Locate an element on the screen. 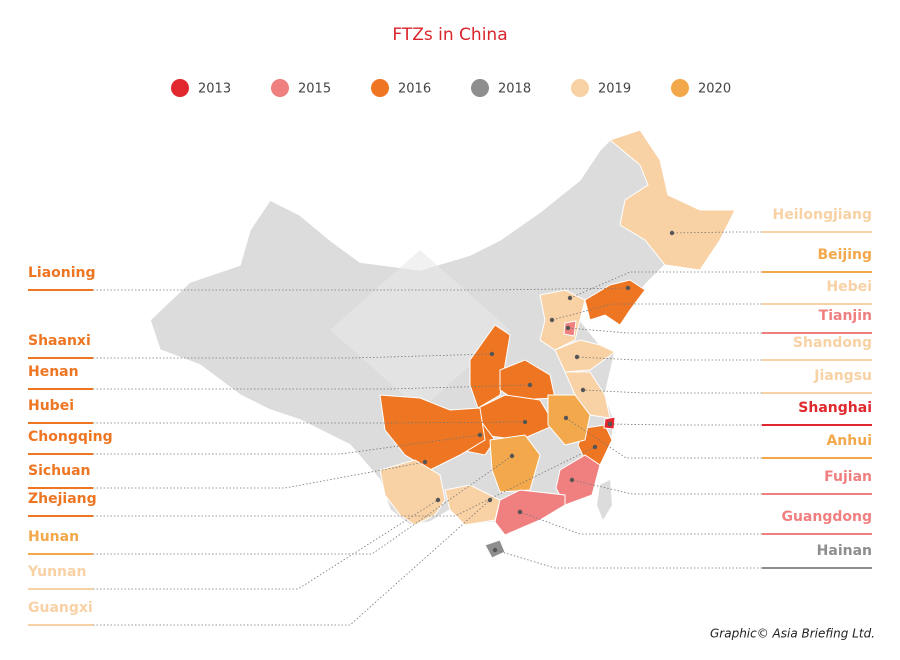 The image size is (900, 660). legend-label: 2016 is located at coordinates (414, 89).